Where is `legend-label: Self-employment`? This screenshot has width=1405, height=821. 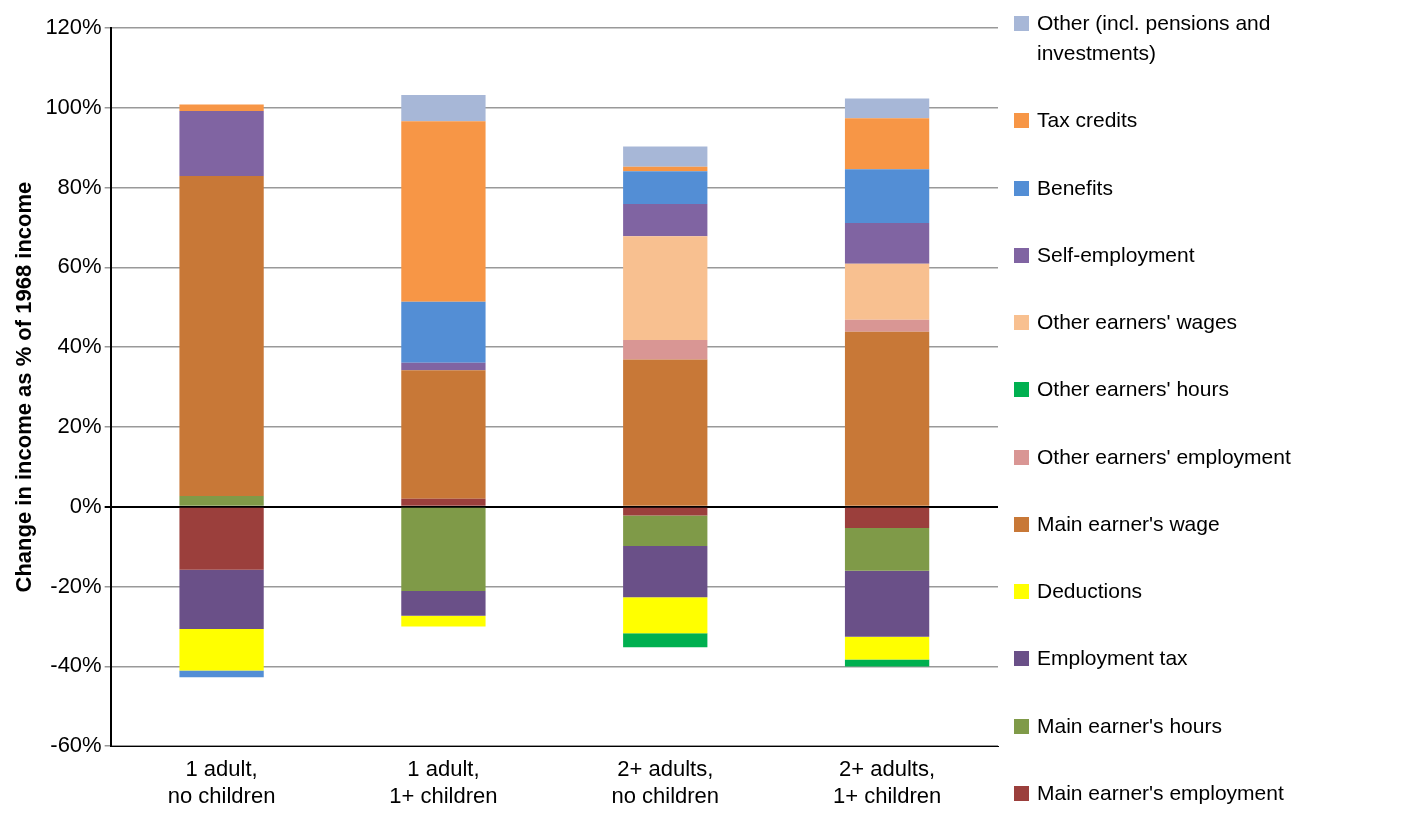
legend-label: Self-employment is located at coordinates (1116, 254).